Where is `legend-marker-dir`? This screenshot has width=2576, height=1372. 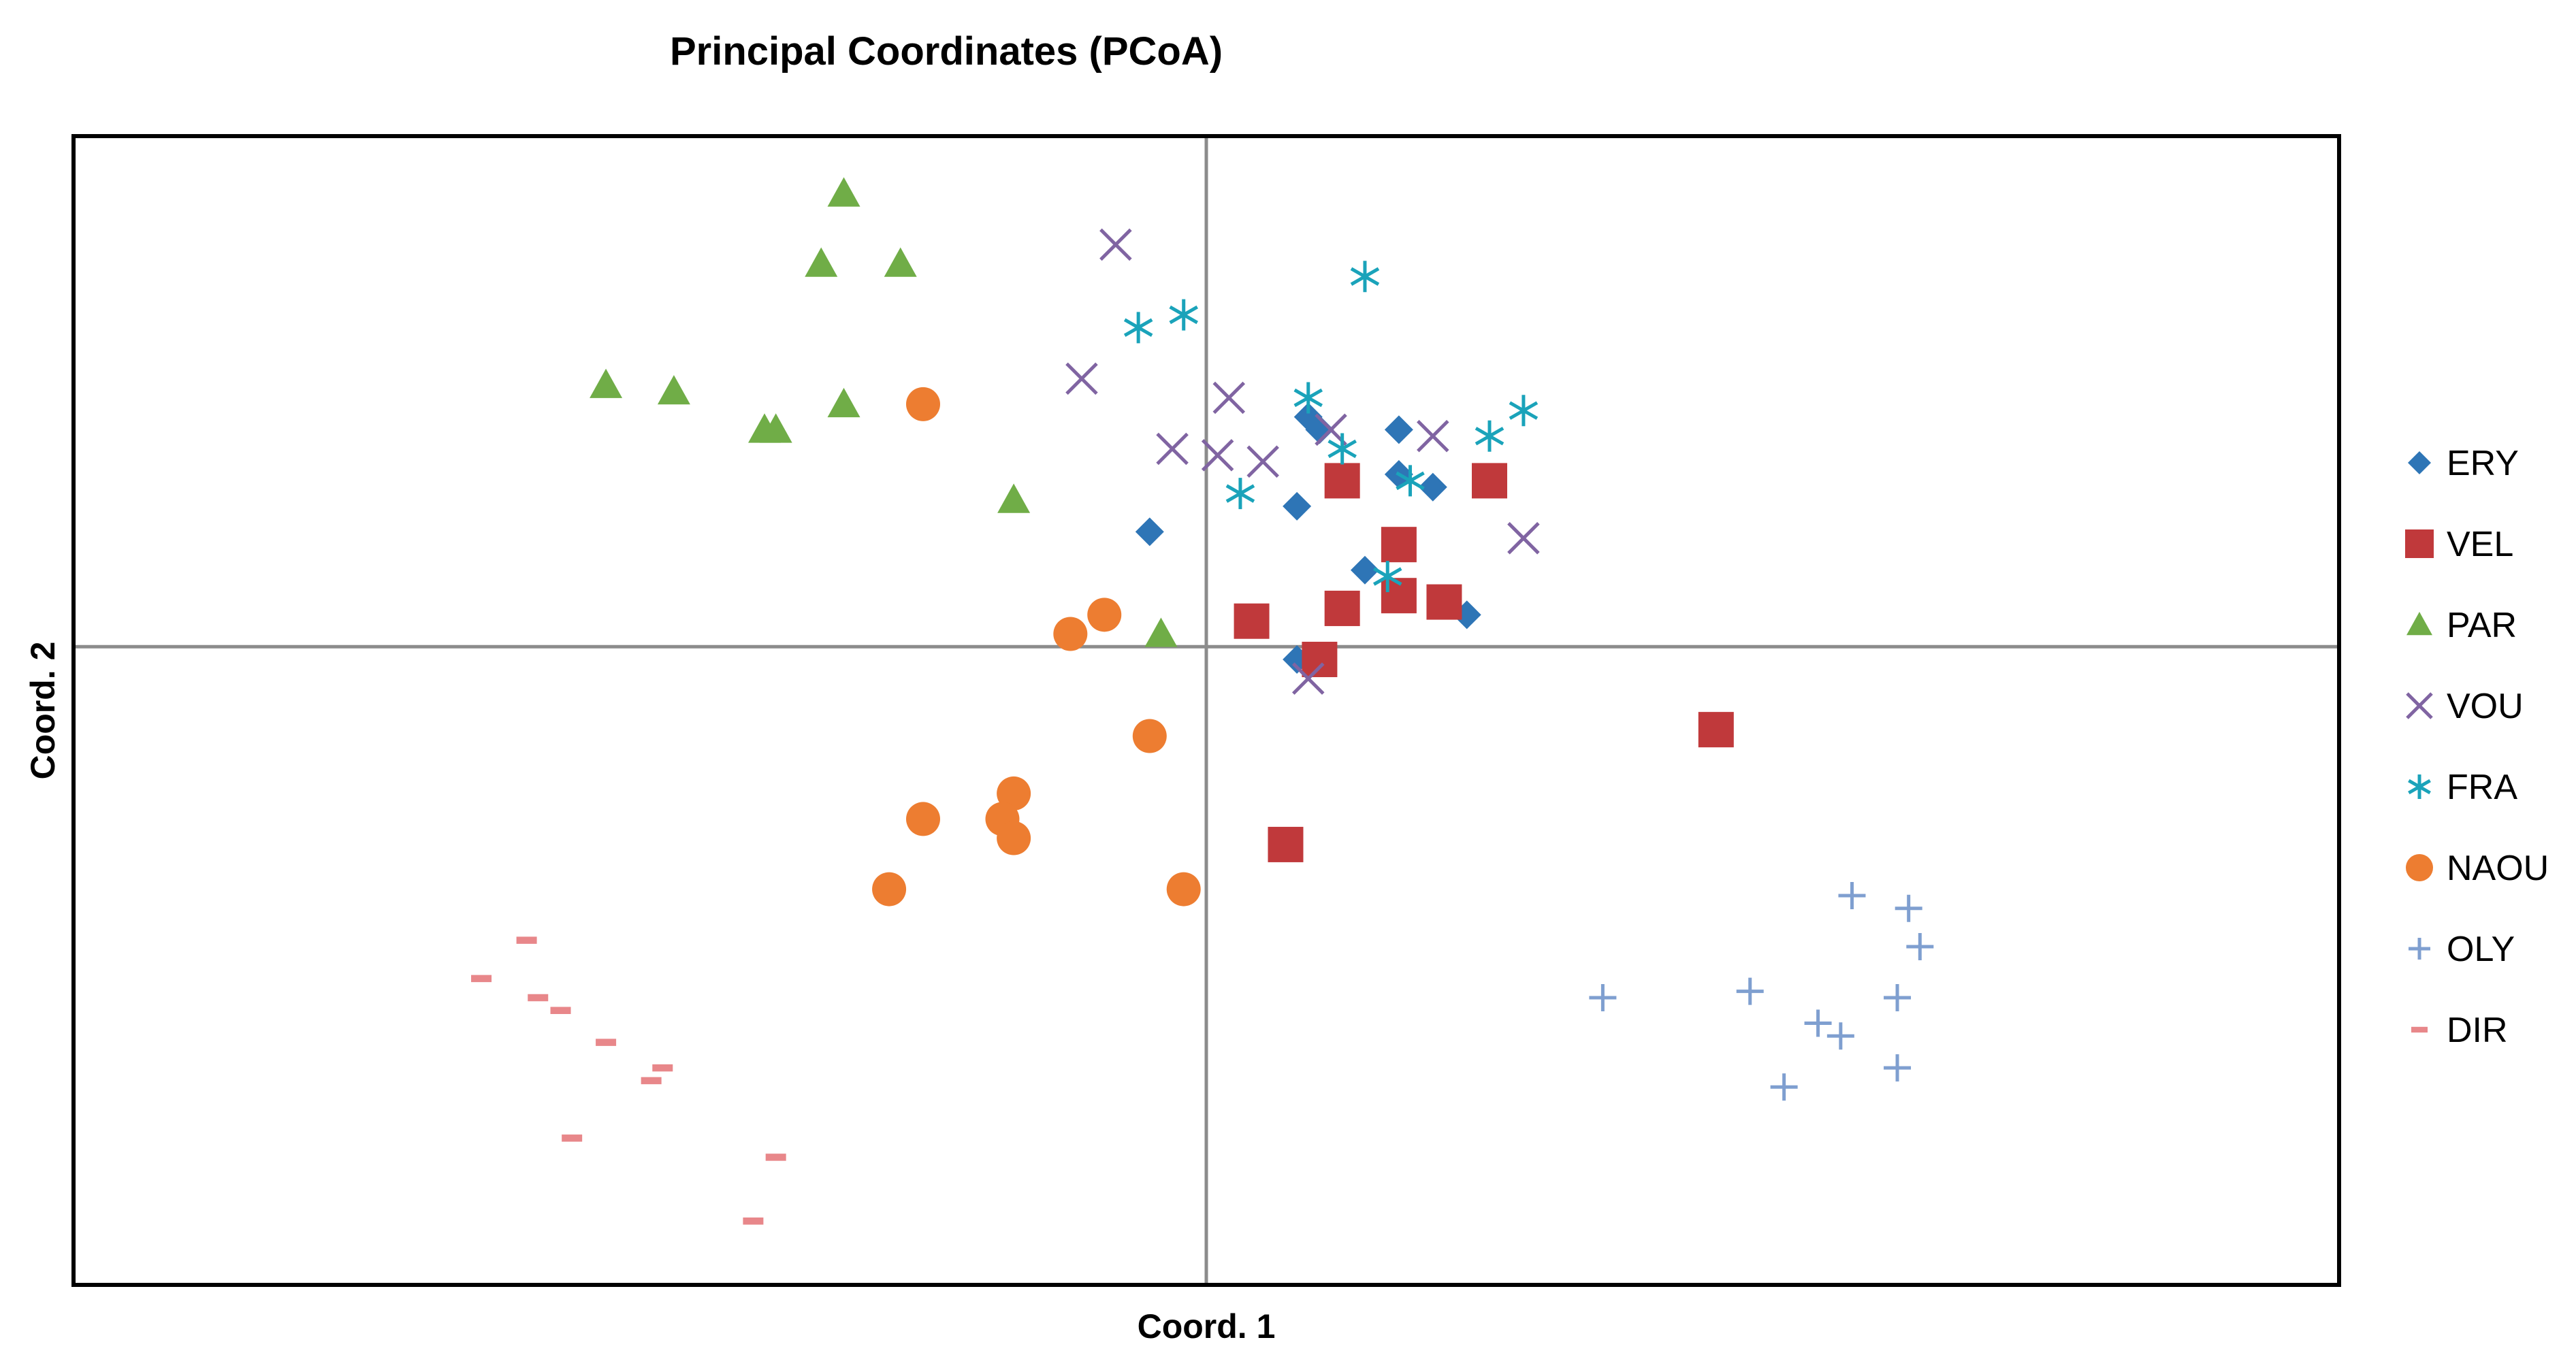 legend-marker-dir is located at coordinates (2420, 1029).